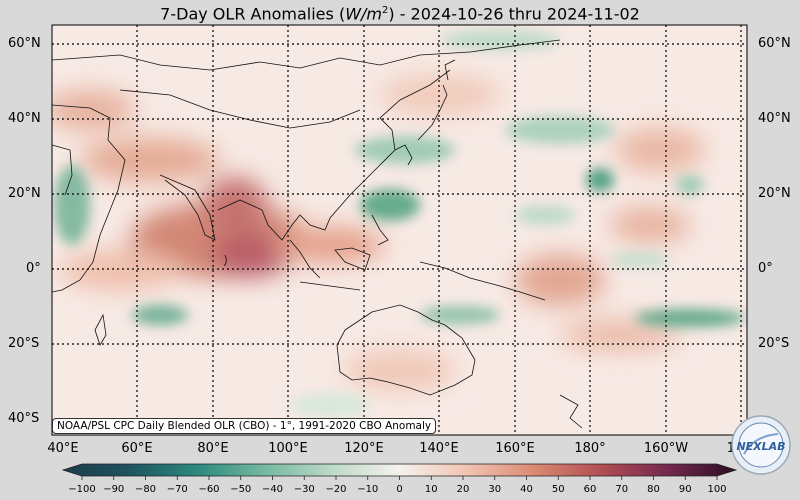 Image resolution: width=800 pixels, height=500 pixels. I want to click on colorbar-tick-label: 30, so click(495, 489).